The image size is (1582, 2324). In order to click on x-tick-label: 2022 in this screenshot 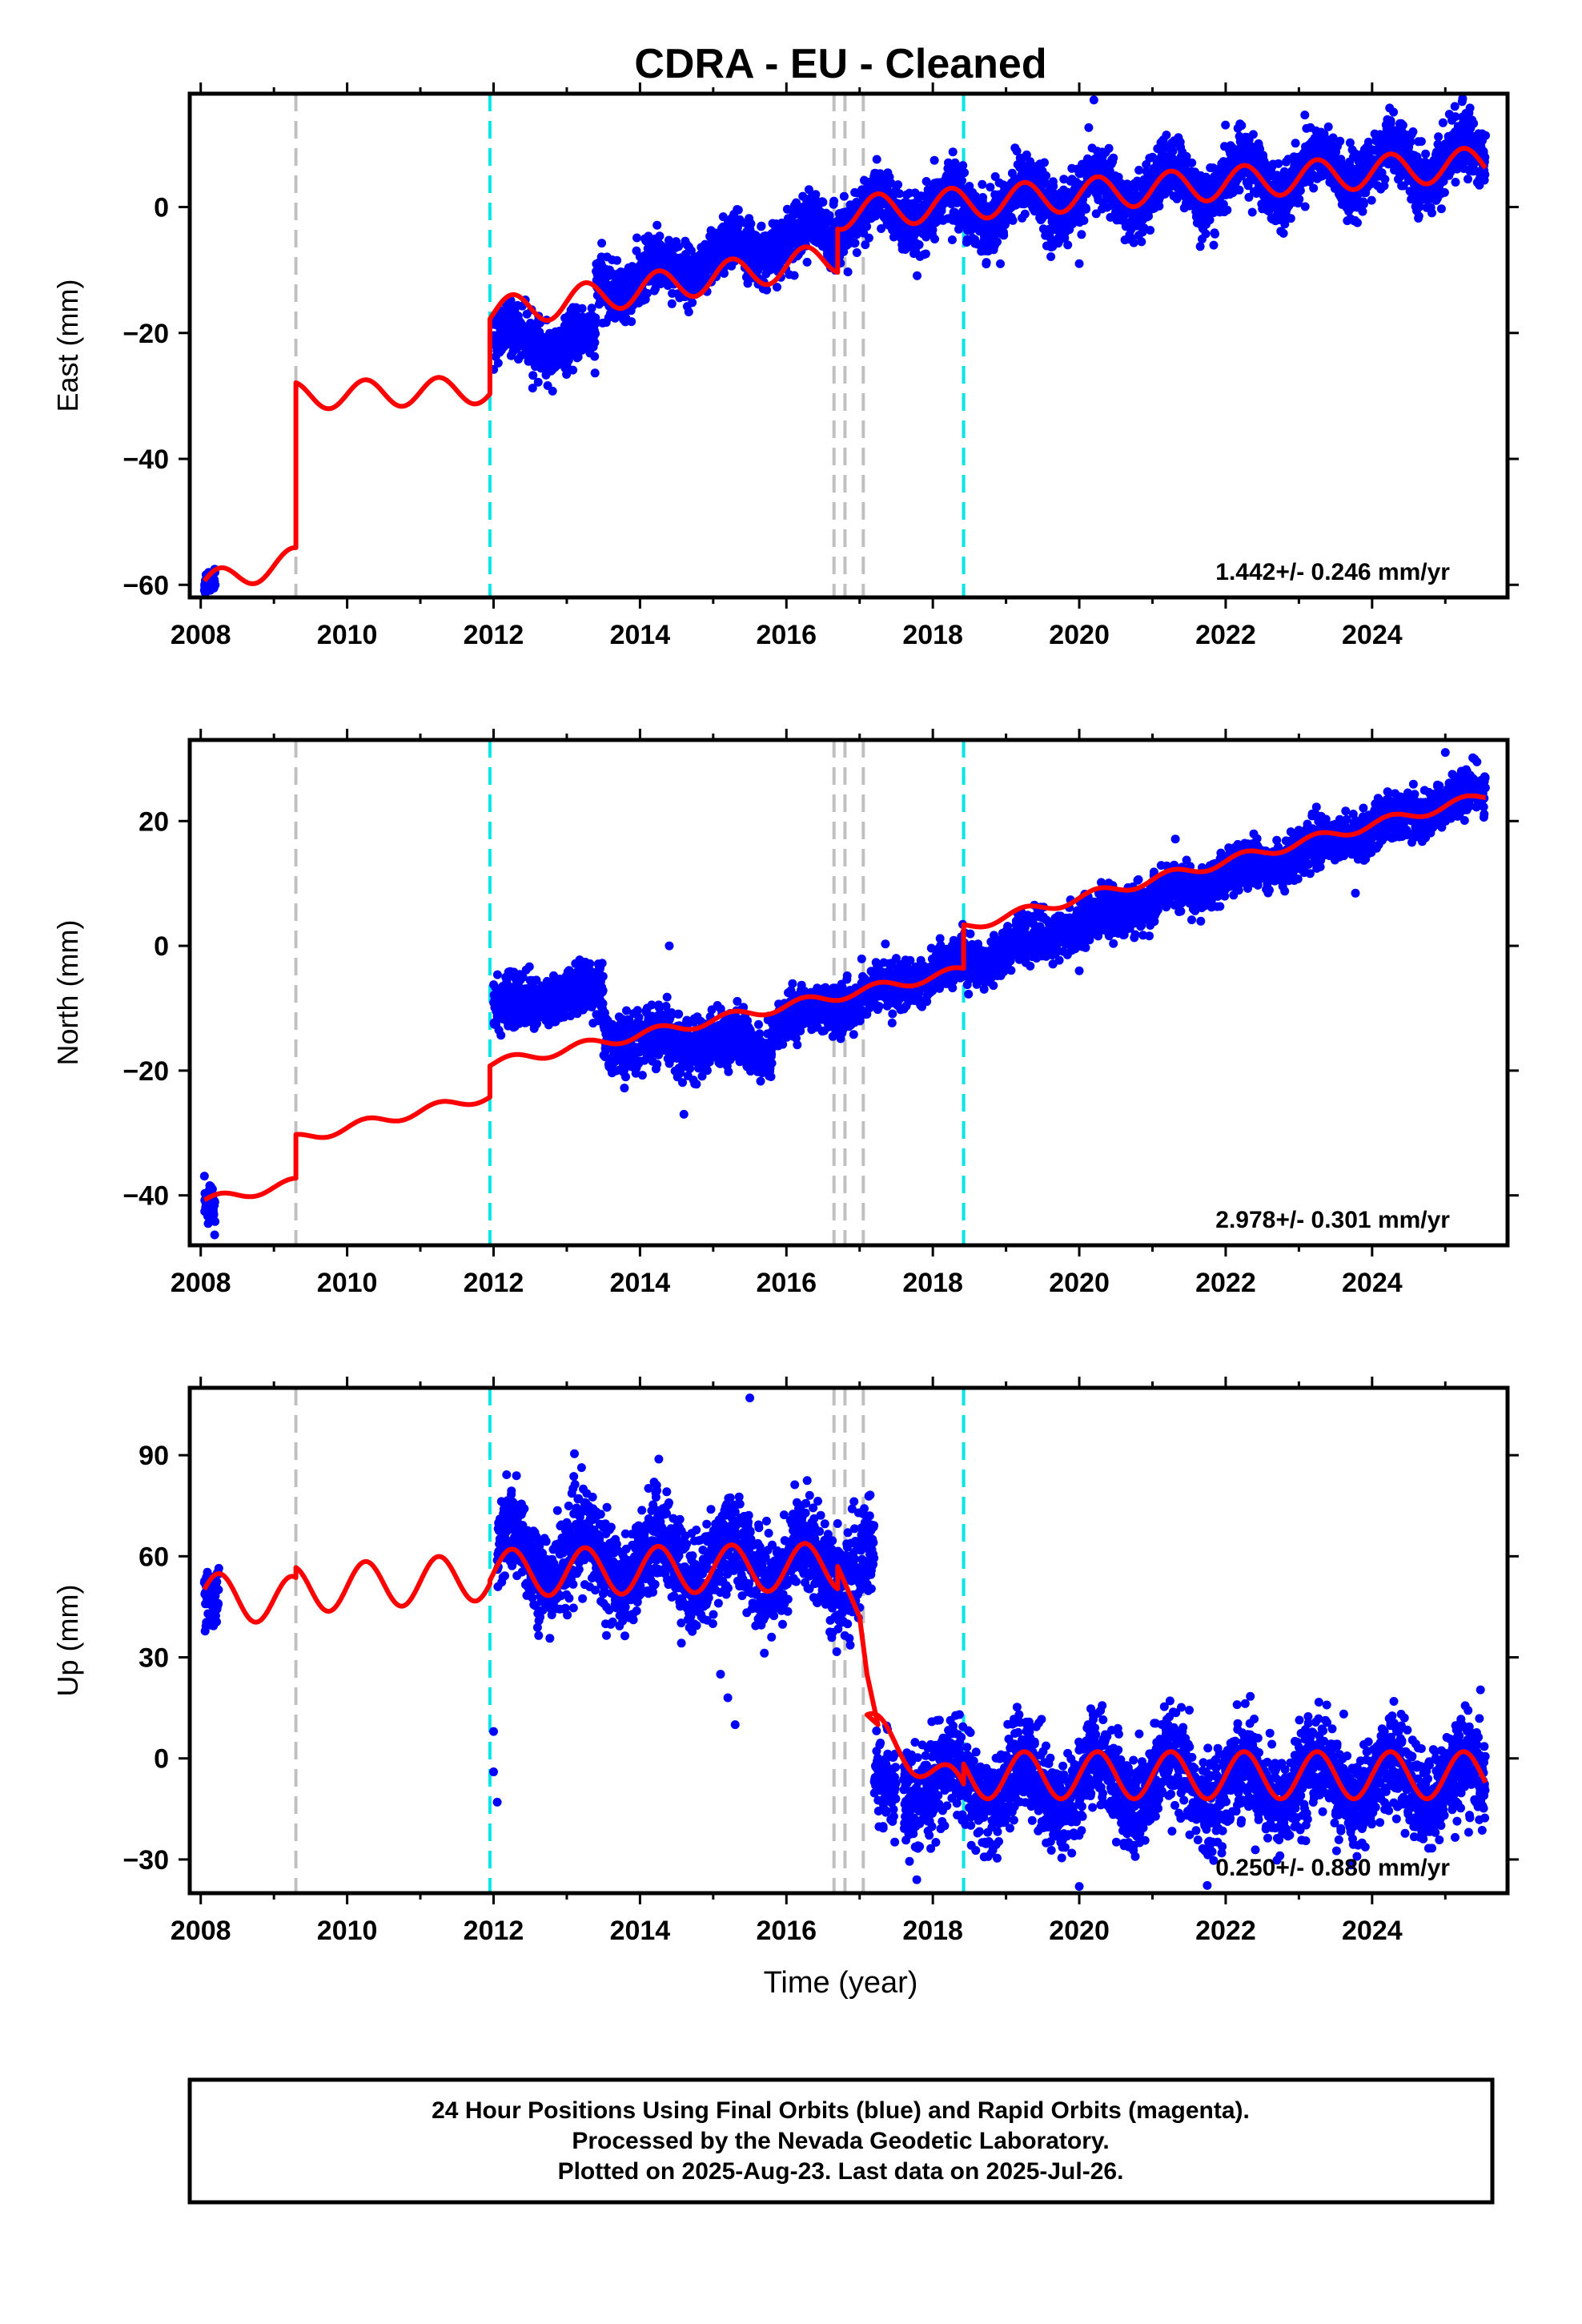, I will do `click(1225, 635)`.